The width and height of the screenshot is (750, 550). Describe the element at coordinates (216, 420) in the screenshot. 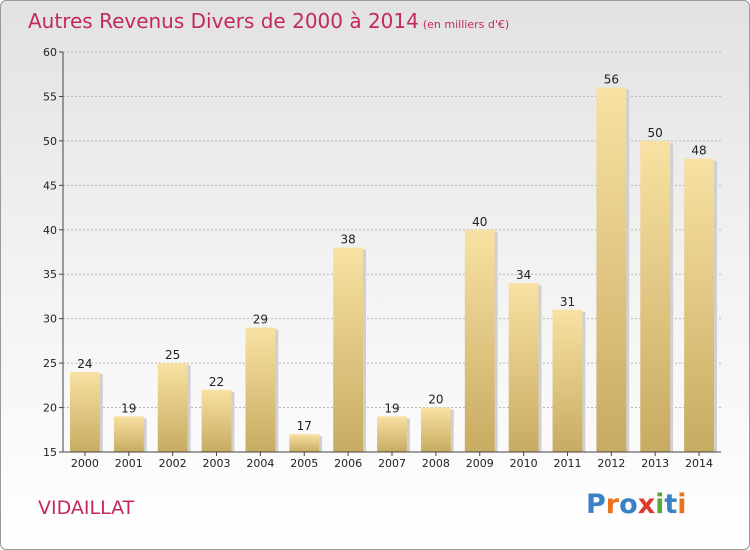

I see `bar-2003` at that location.